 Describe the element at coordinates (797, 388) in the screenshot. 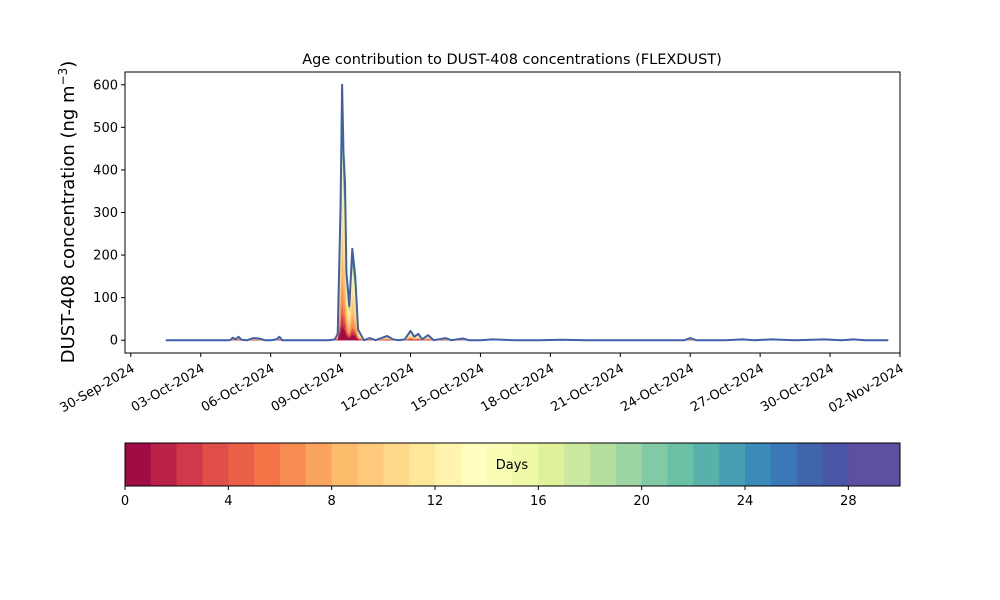

I see `x-tick-label: 30-Oct-2024` at that location.